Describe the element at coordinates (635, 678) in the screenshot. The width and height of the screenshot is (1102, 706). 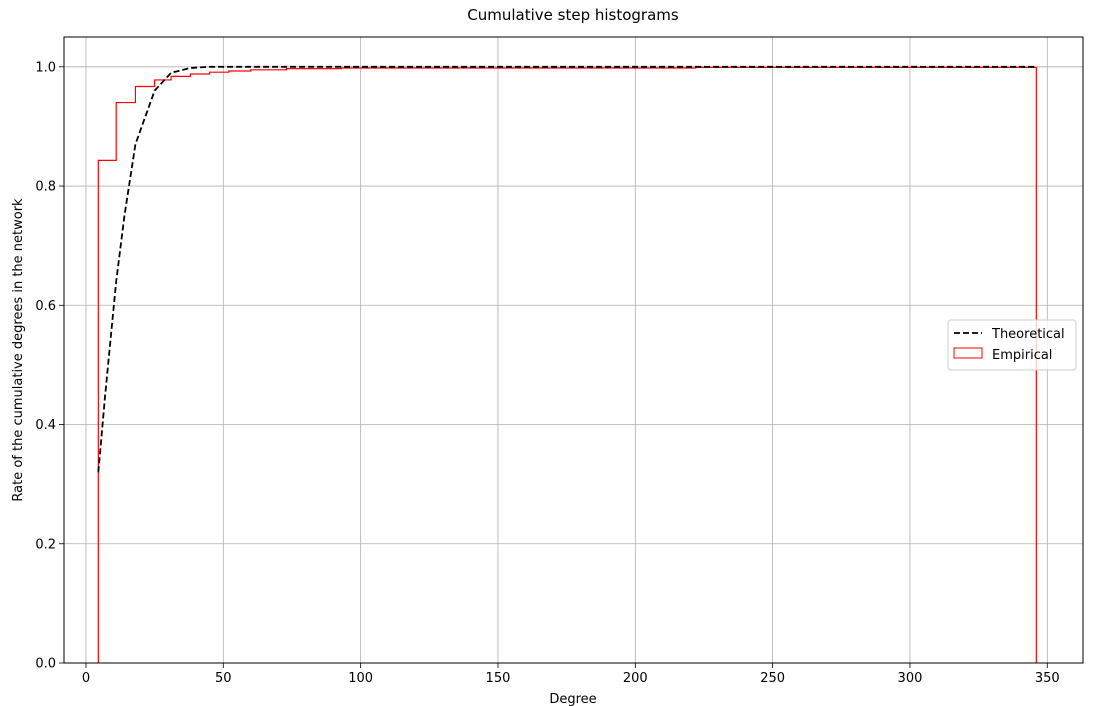
I see `x-tick-label: 200` at that location.